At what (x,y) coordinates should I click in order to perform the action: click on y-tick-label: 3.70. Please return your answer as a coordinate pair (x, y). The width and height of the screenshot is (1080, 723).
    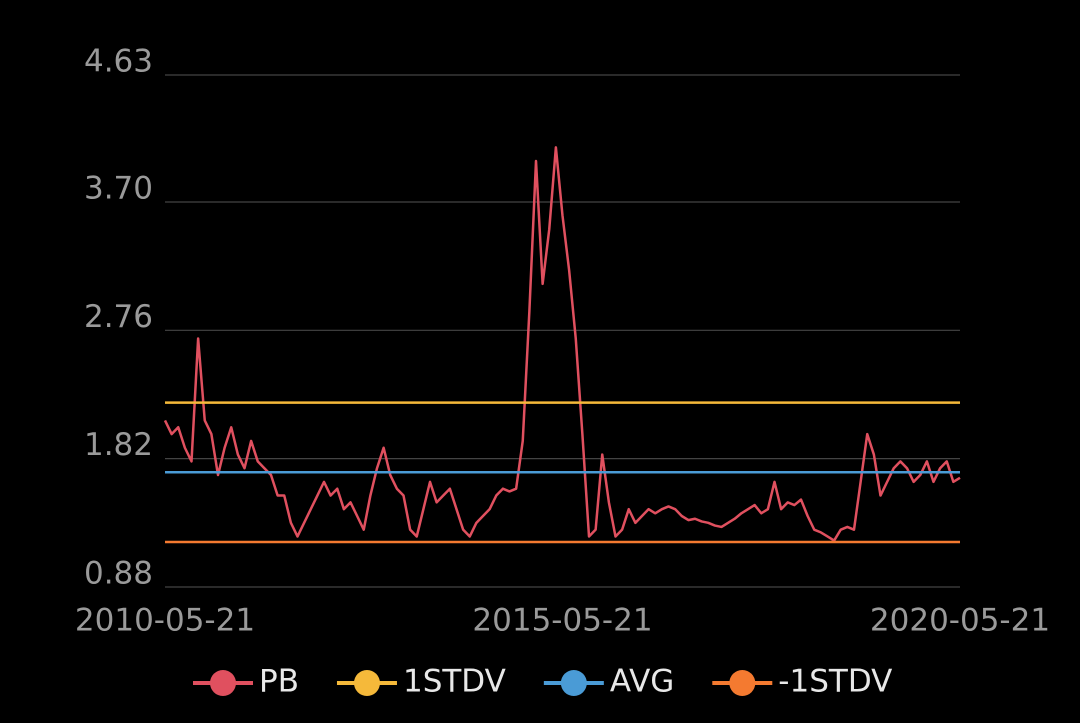
    Looking at the image, I should click on (118, 188).